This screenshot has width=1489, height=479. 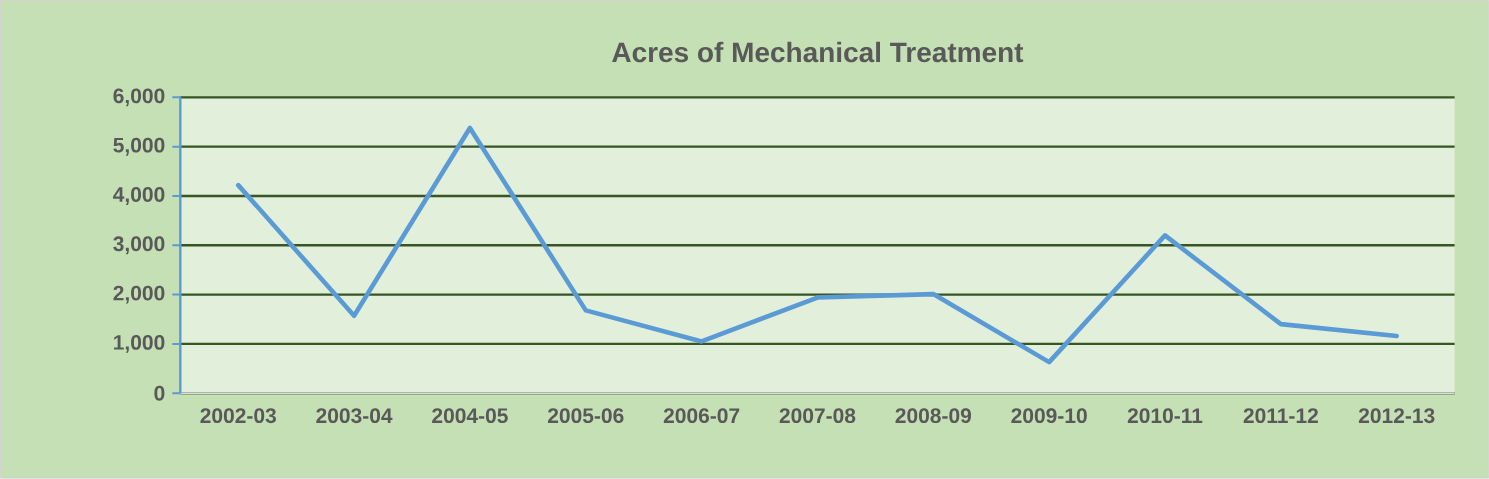 I want to click on x-tick-label: 2003-04, so click(x=354, y=416).